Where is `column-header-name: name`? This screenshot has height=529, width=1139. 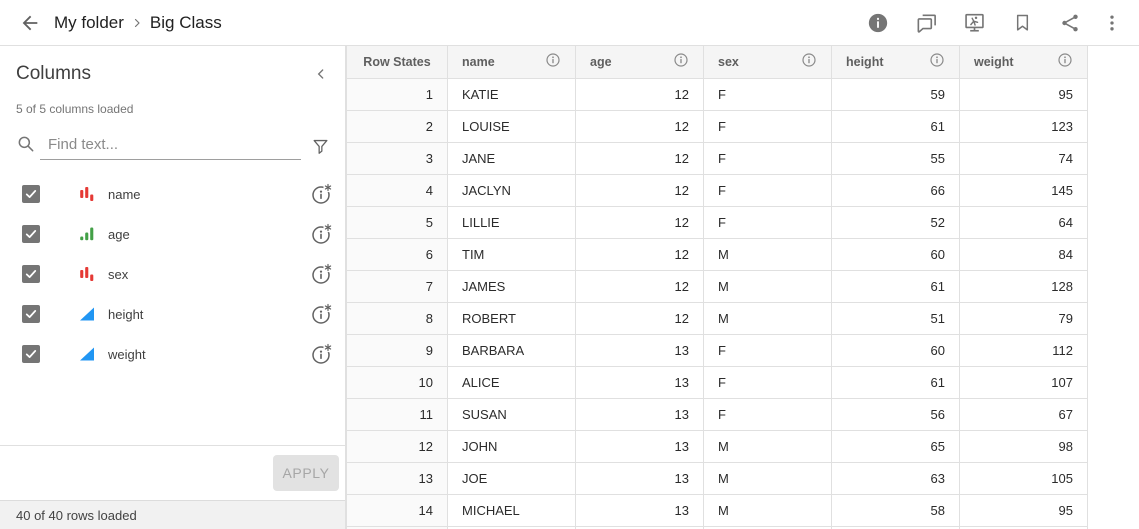
column-header-name: name is located at coordinates (511, 62).